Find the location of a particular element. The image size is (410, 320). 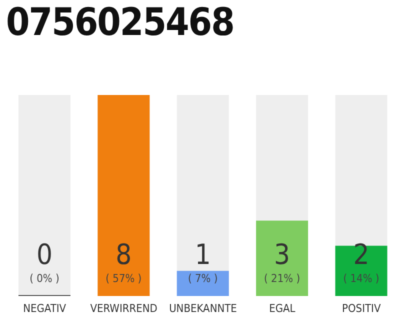

annotation: ( 57% ) is located at coordinates (124, 278).